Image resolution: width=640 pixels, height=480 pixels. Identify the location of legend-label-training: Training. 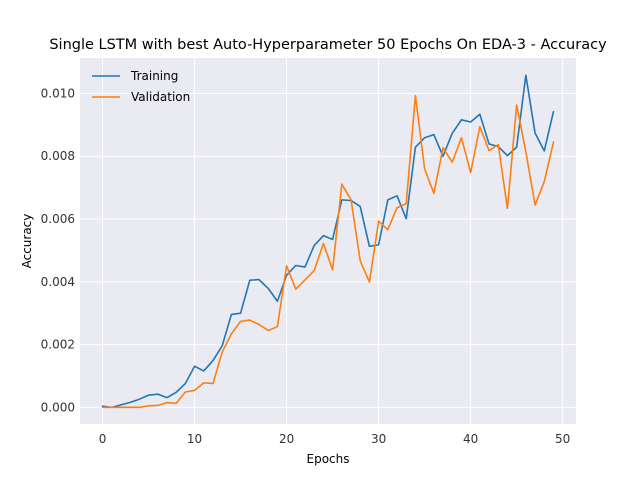
(154, 76).